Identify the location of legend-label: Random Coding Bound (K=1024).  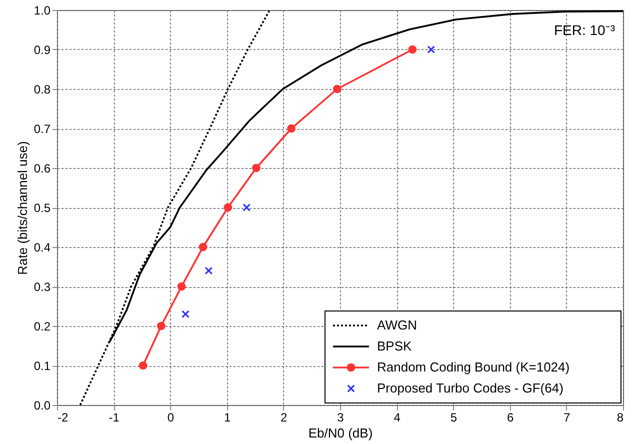
(473, 367).